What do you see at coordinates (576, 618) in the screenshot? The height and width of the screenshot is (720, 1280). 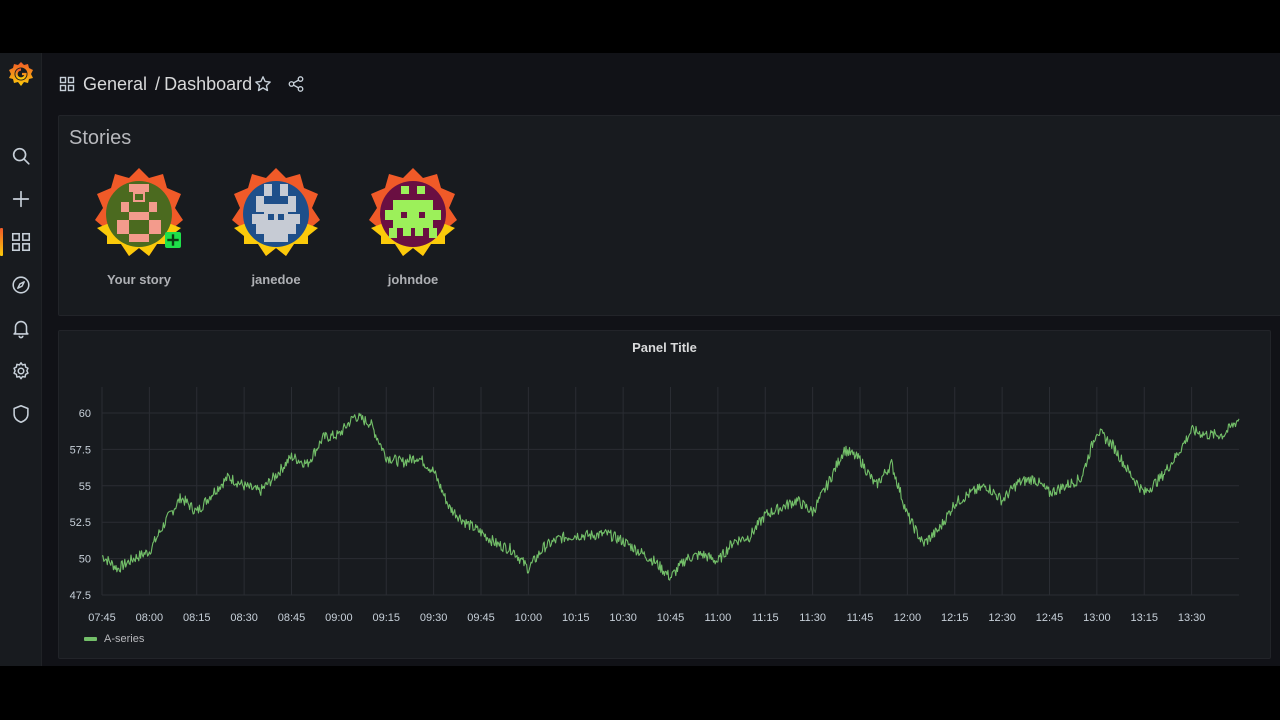 I see `x-tick-label: 10:15` at bounding box center [576, 618].